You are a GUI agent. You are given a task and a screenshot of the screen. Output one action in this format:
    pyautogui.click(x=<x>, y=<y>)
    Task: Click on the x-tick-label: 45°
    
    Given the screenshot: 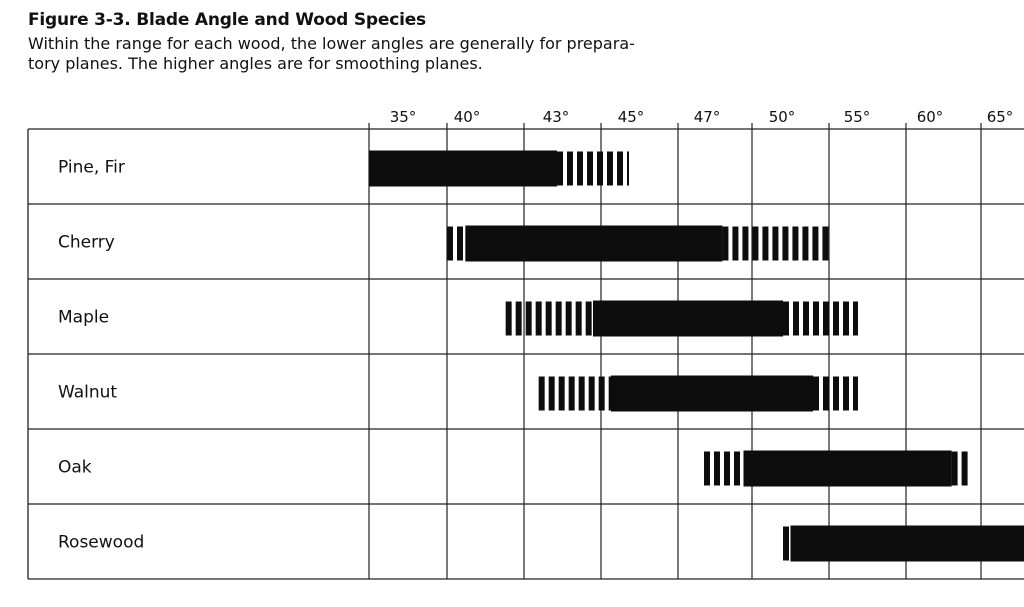 What is the action you would take?
    pyautogui.click(x=631, y=117)
    